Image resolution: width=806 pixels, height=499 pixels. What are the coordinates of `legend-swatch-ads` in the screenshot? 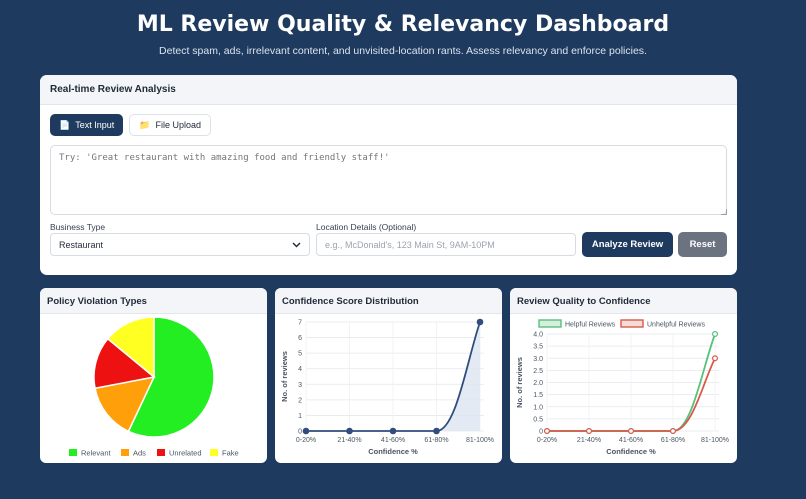 It's located at (125, 452).